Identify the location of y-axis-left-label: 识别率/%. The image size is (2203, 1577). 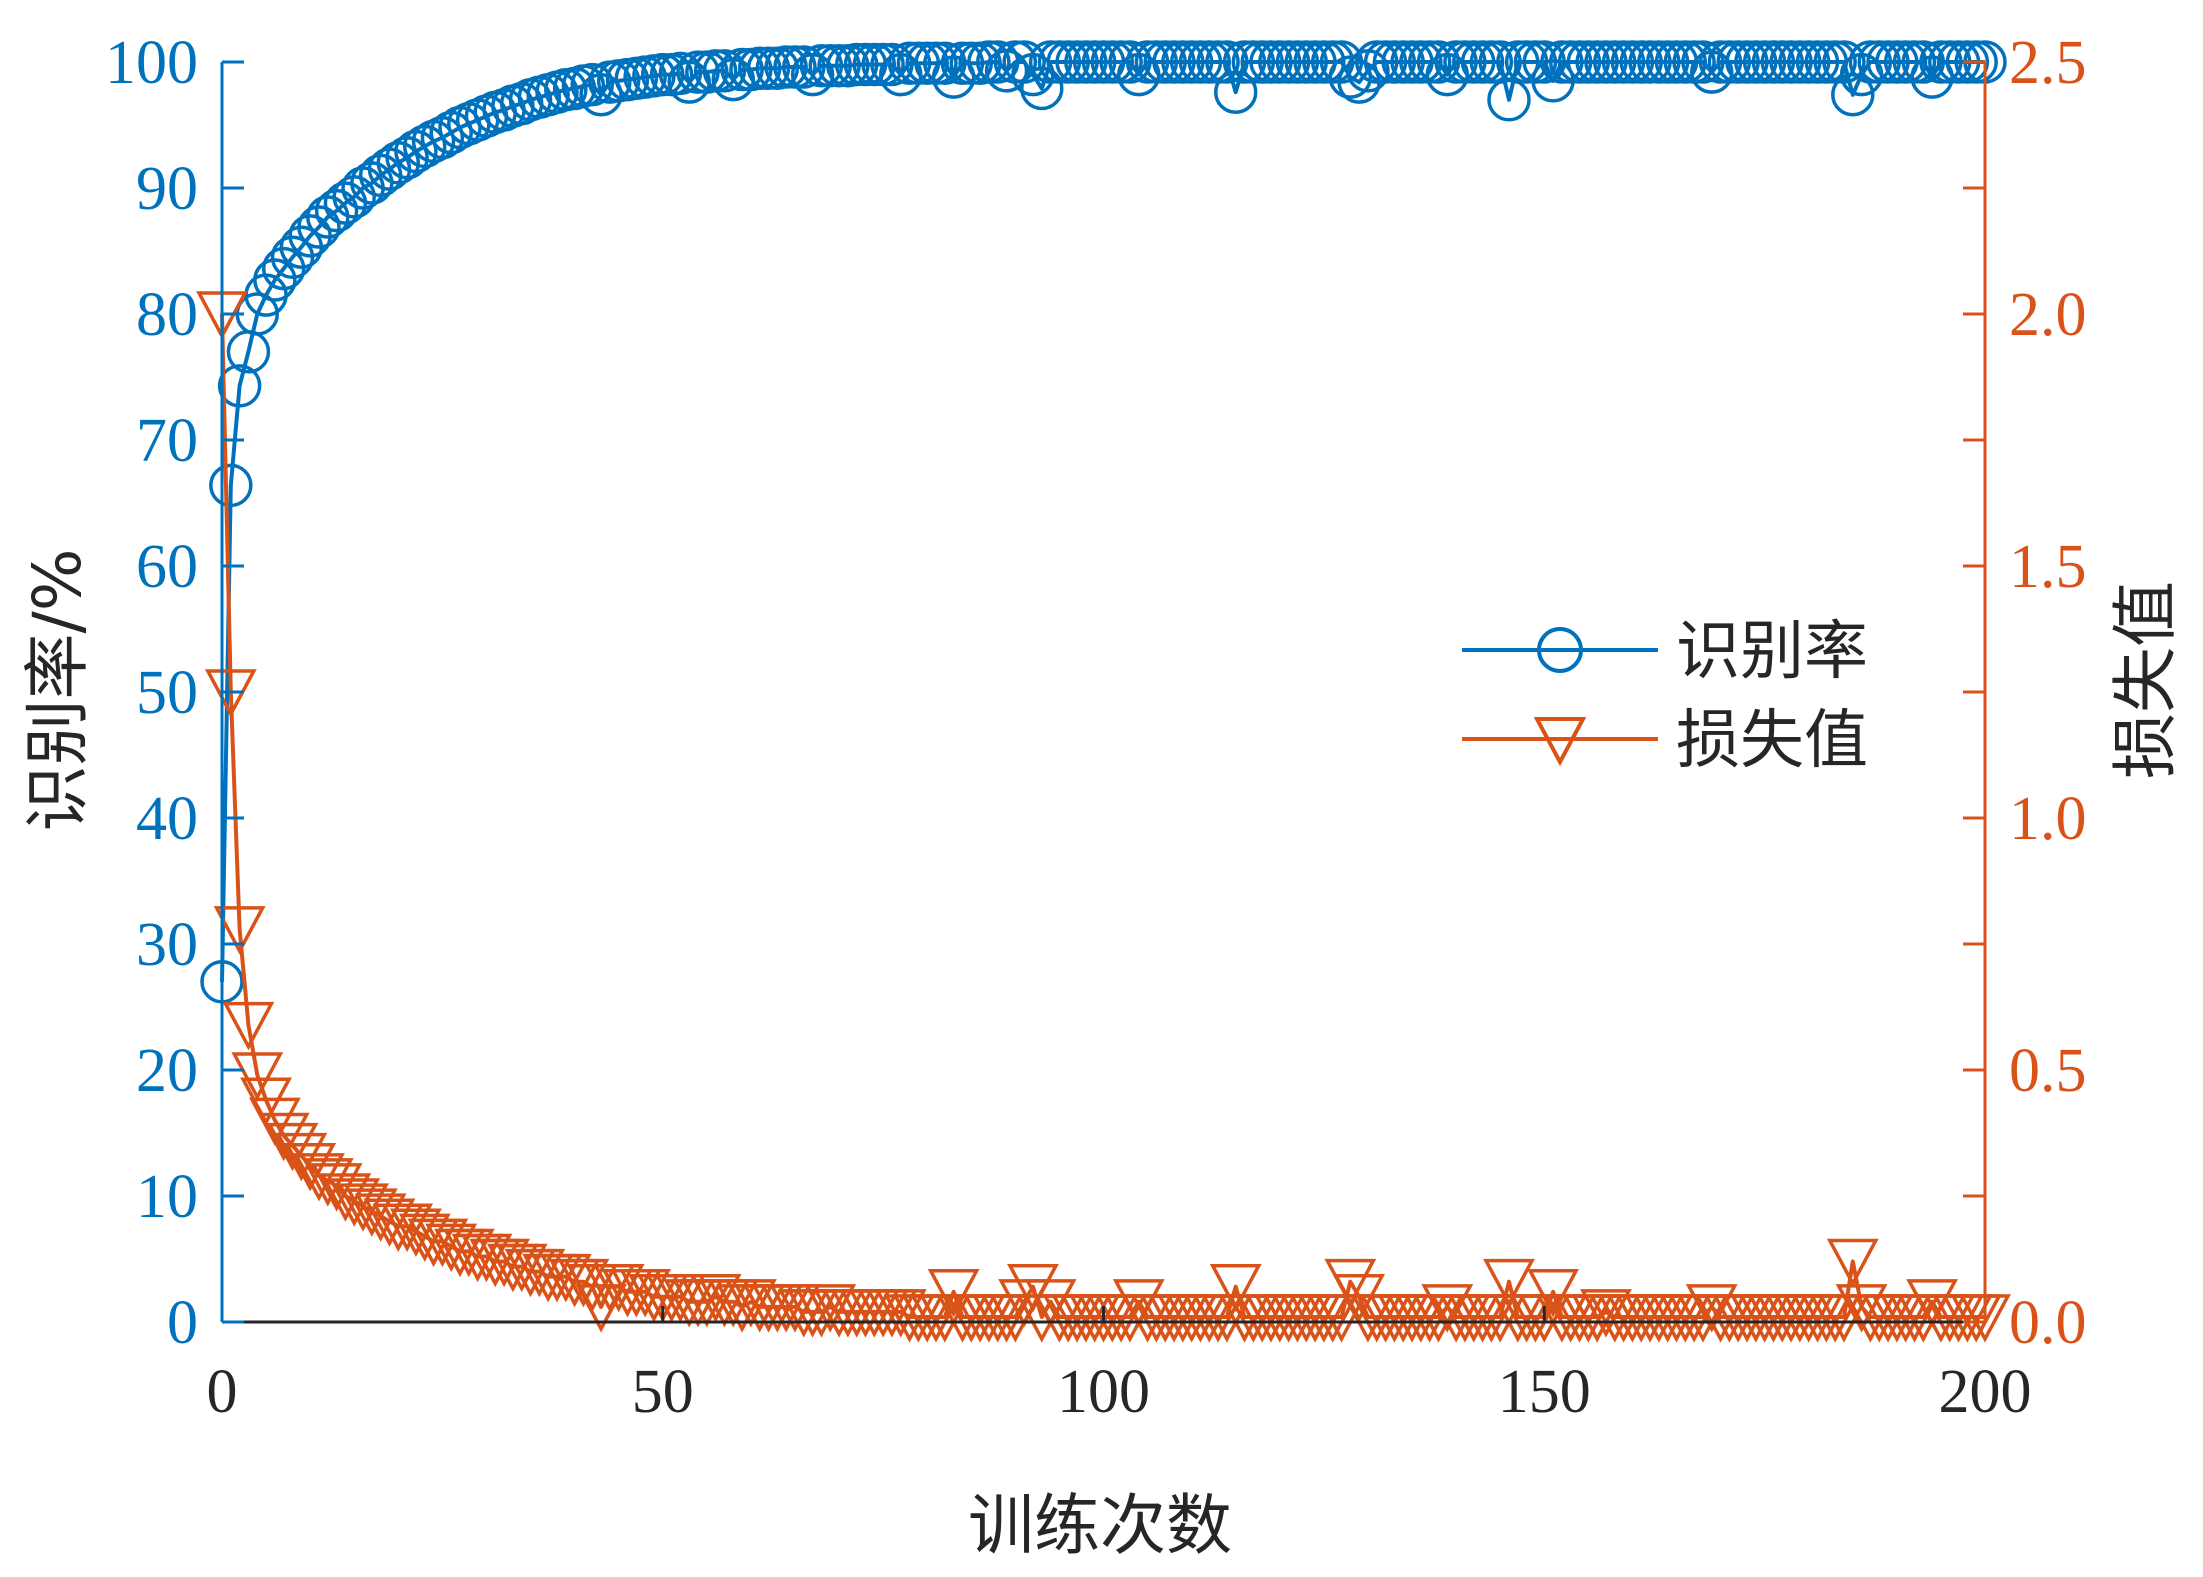
(57, 690).